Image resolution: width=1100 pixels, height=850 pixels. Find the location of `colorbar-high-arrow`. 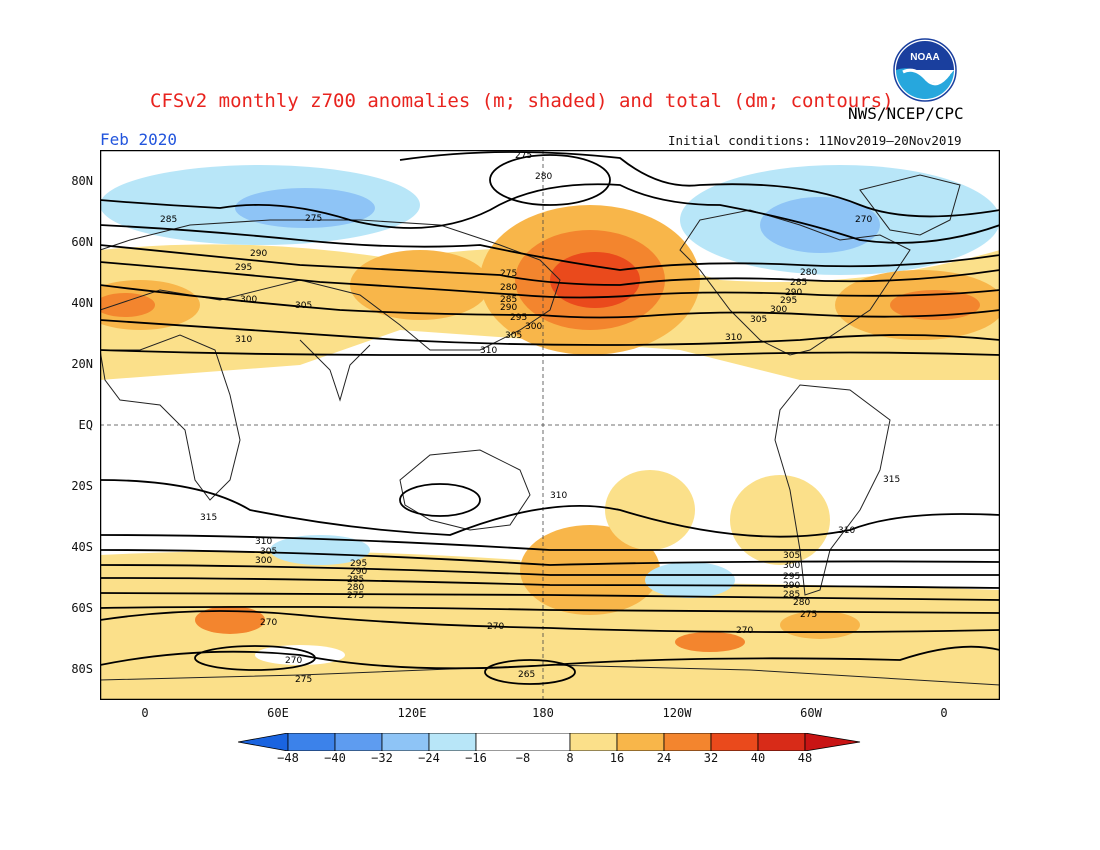

colorbar-high-arrow is located at coordinates (832, 742).